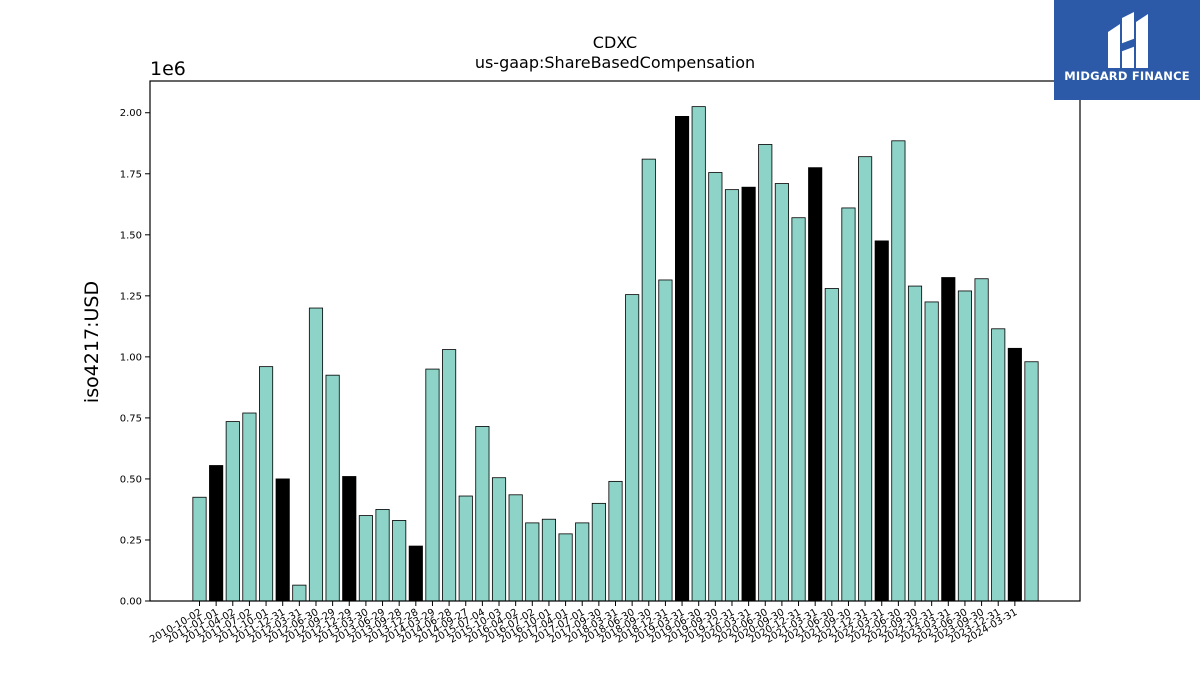 The width and height of the screenshot is (1200, 675). I want to click on y-tick-label: 2.00, so click(131, 113).